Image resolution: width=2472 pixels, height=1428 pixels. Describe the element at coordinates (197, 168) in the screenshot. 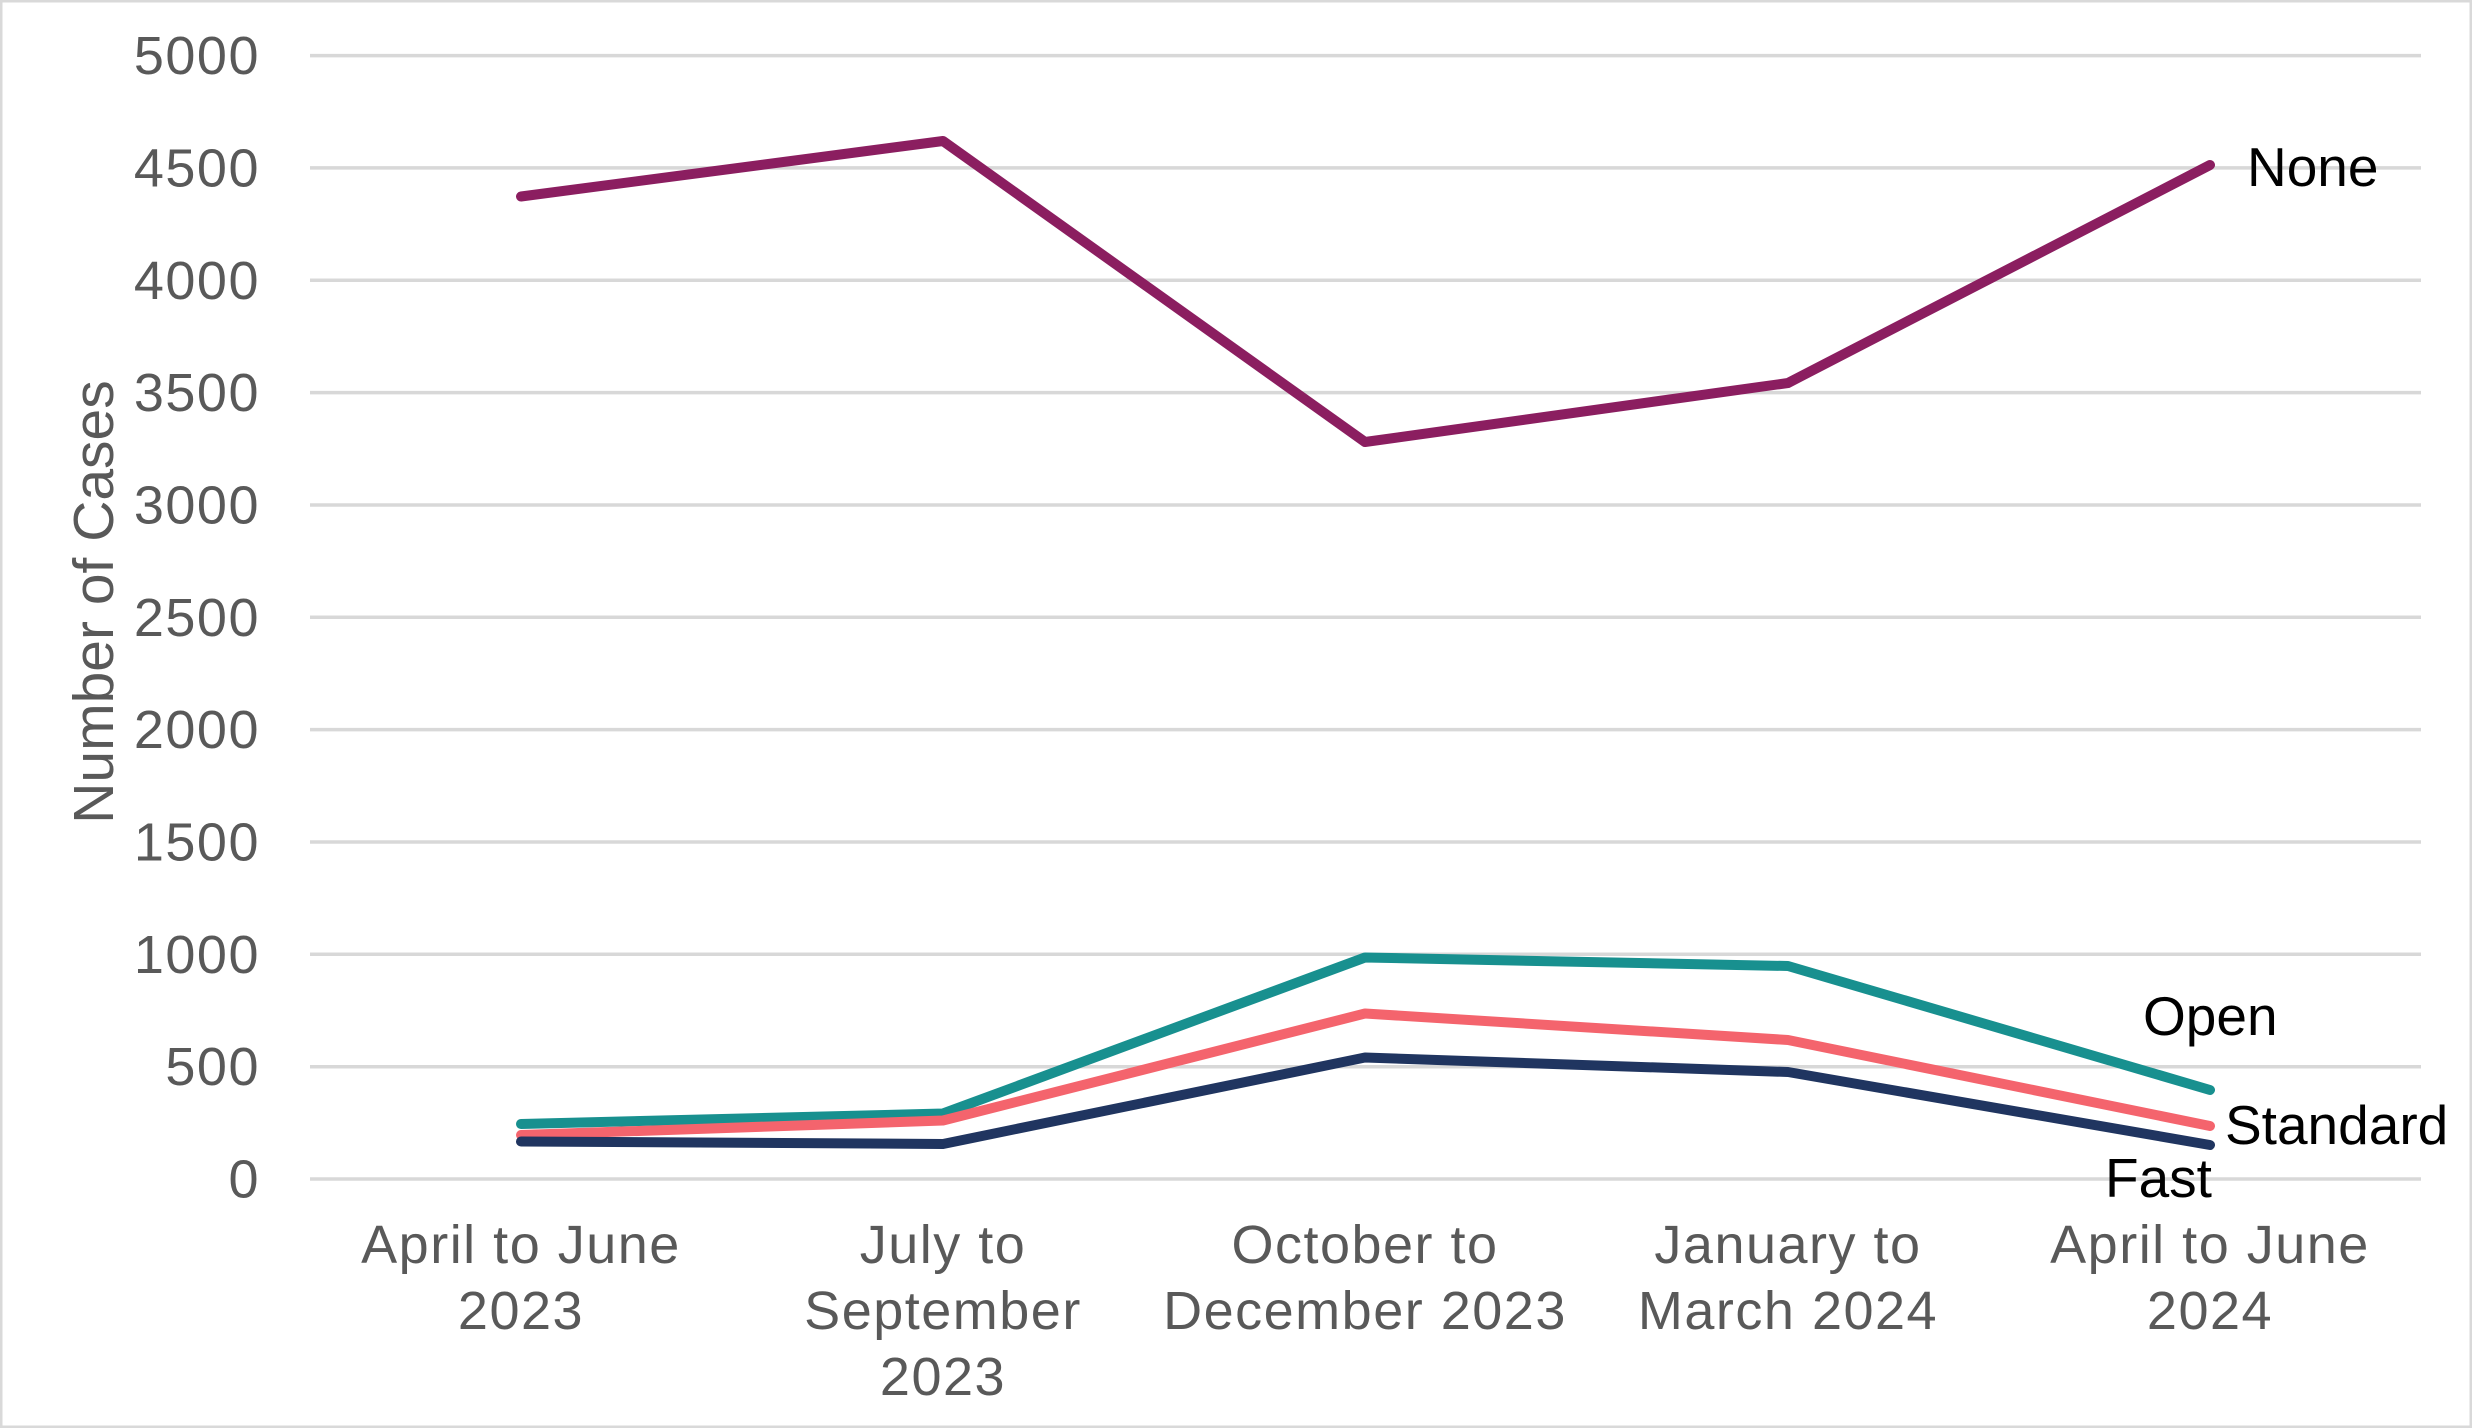

I see `svg-text: 4500` at that location.